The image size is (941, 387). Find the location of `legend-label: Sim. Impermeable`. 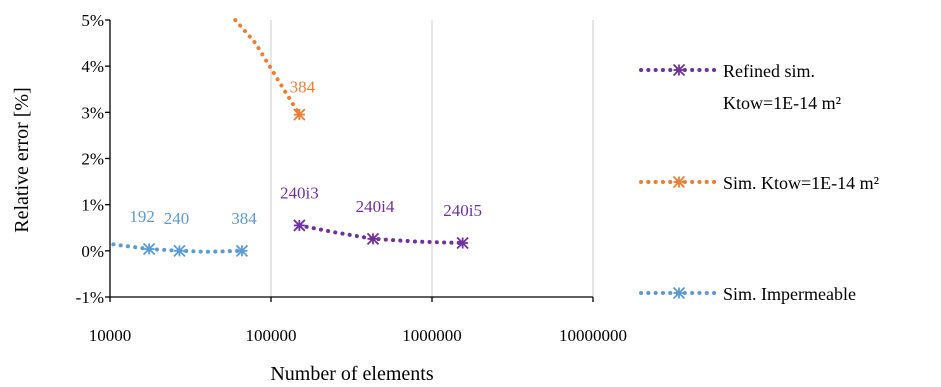

legend-label: Sim. Impermeable is located at coordinates (789, 294).